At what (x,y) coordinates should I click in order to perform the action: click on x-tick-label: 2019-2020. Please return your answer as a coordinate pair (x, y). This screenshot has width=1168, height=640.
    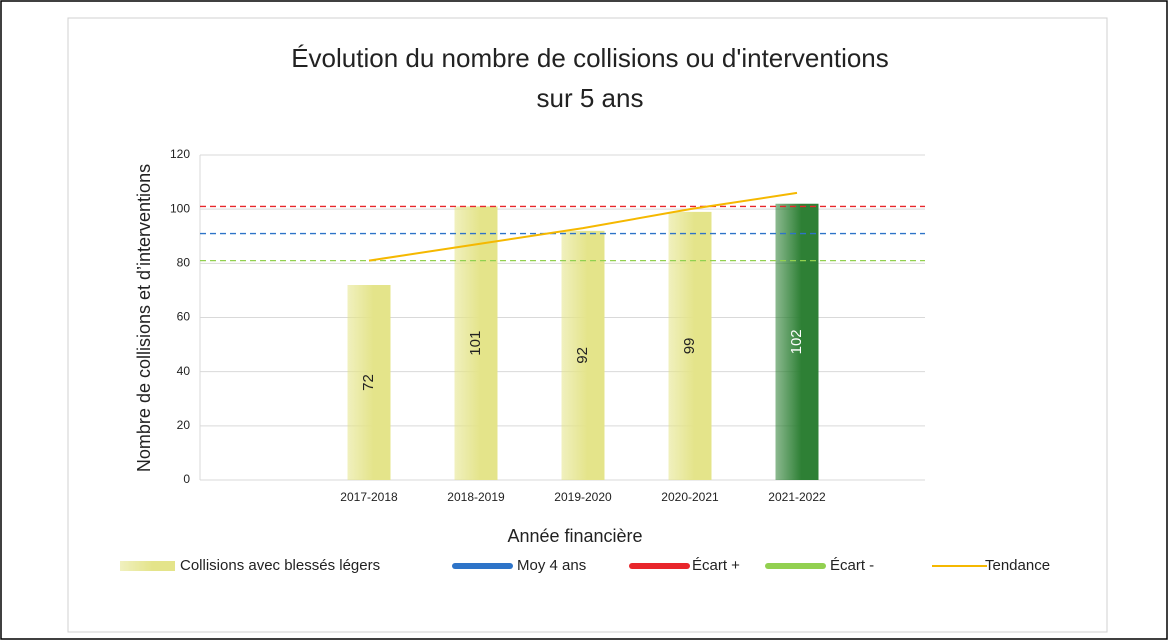
    Looking at the image, I should click on (583, 497).